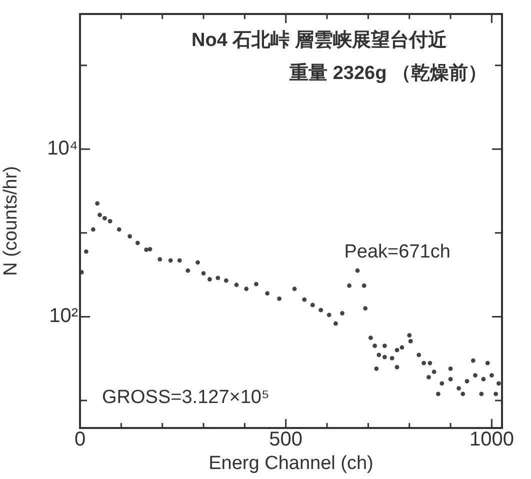 This screenshot has height=479, width=531. Describe the element at coordinates (320, 40) in the screenshot. I see `text: No4 石北峠 層雲峡展望台付近` at that location.